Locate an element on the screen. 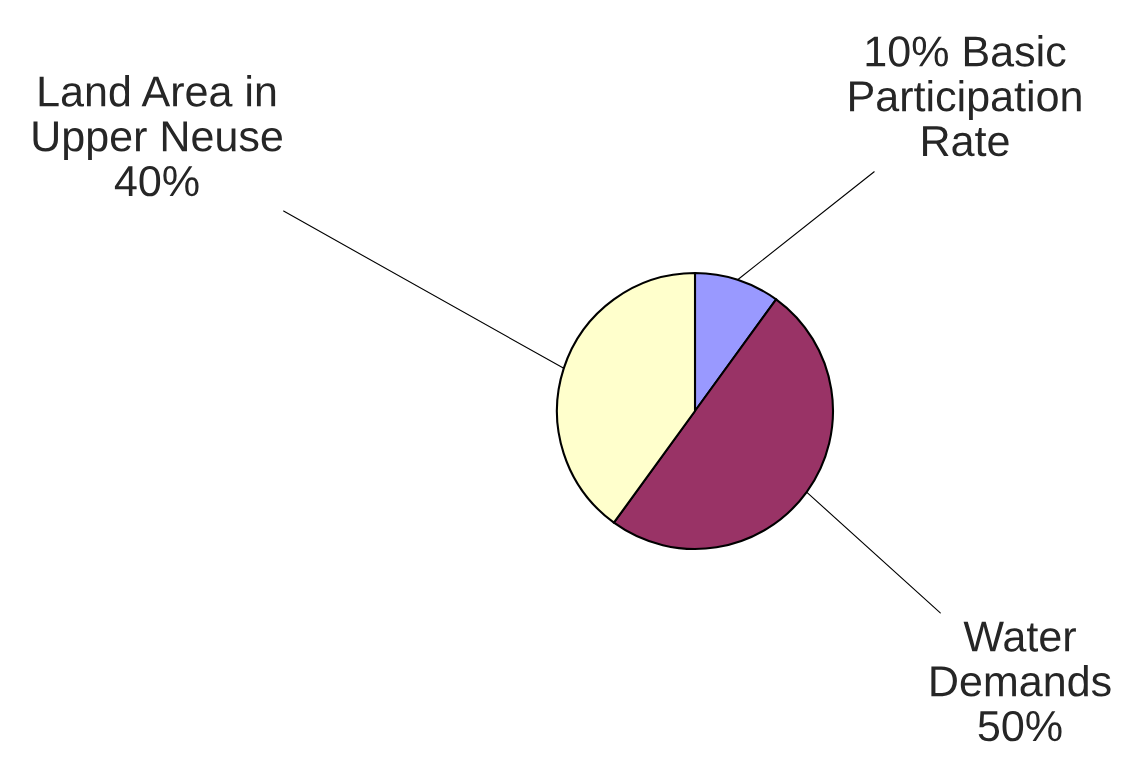 Image resolution: width=1137 pixels, height=775 pixels. slice-label: Land Area in Upper Neuse 40% is located at coordinates (157, 136).